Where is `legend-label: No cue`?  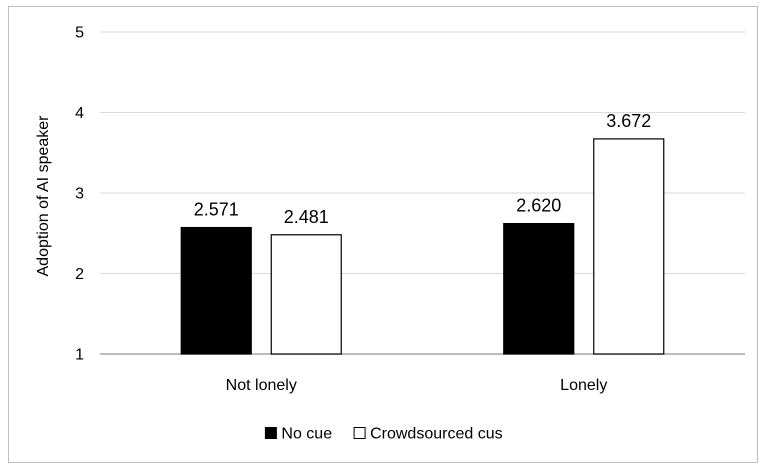 legend-label: No cue is located at coordinates (306, 434).